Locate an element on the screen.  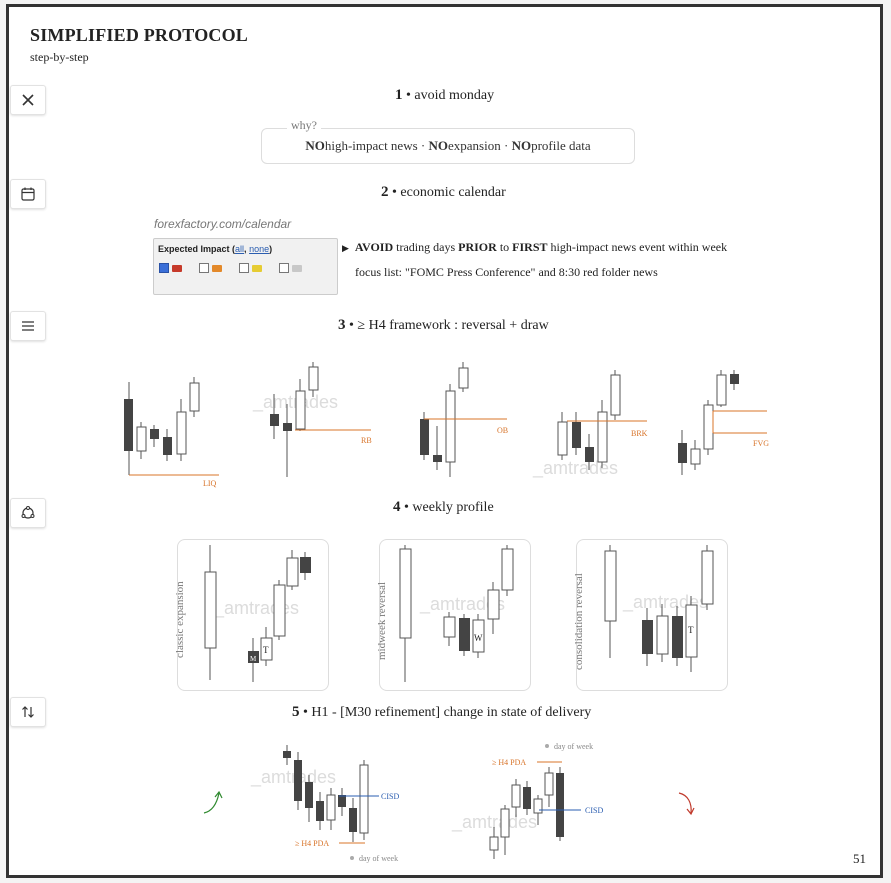
impact-medium-checkbox is located at coordinates (204, 268).